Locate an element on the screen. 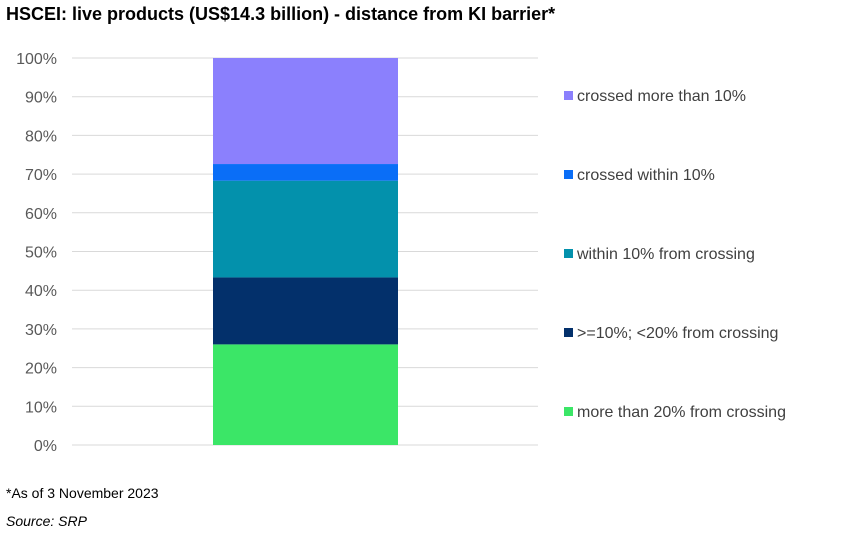 Image resolution: width=841 pixels, height=533 pixels. legend-label: more than 20% from crossing is located at coordinates (681, 412).